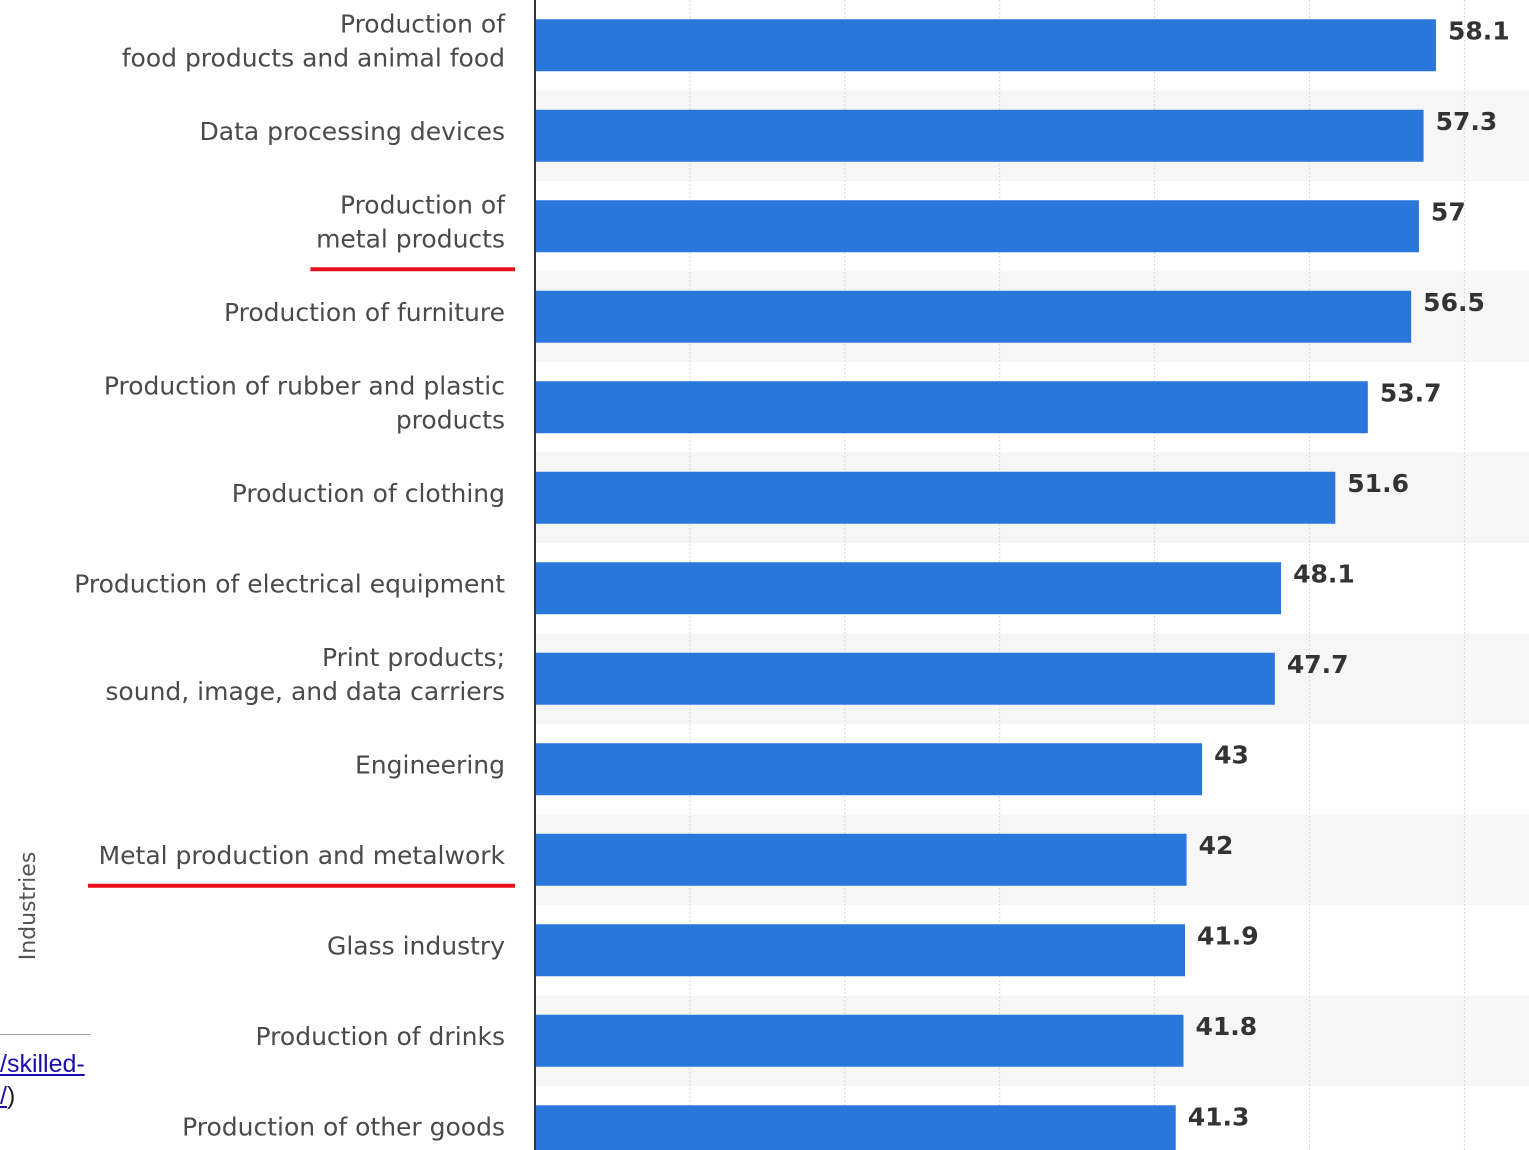 This screenshot has height=1150, width=1529. Describe the element at coordinates (368, 493) in the screenshot. I see `category-label: Production of clothing` at that location.